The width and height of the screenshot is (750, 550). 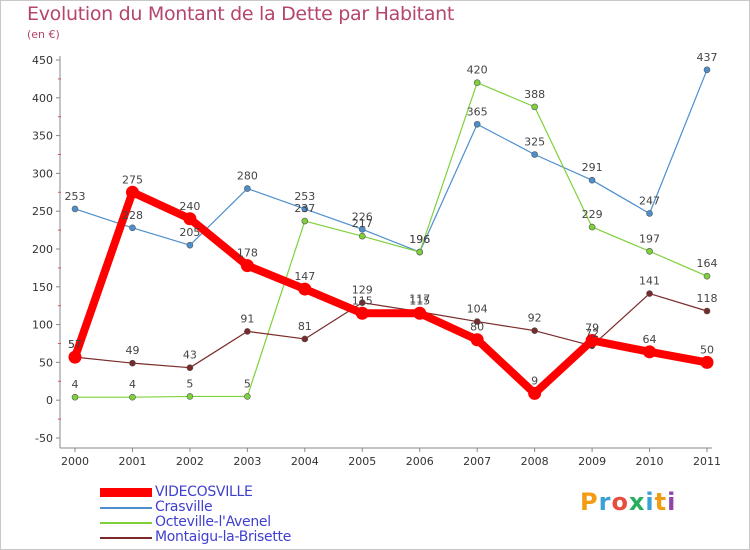 What do you see at coordinates (477, 327) in the screenshot?
I see `data-label: 80` at bounding box center [477, 327].